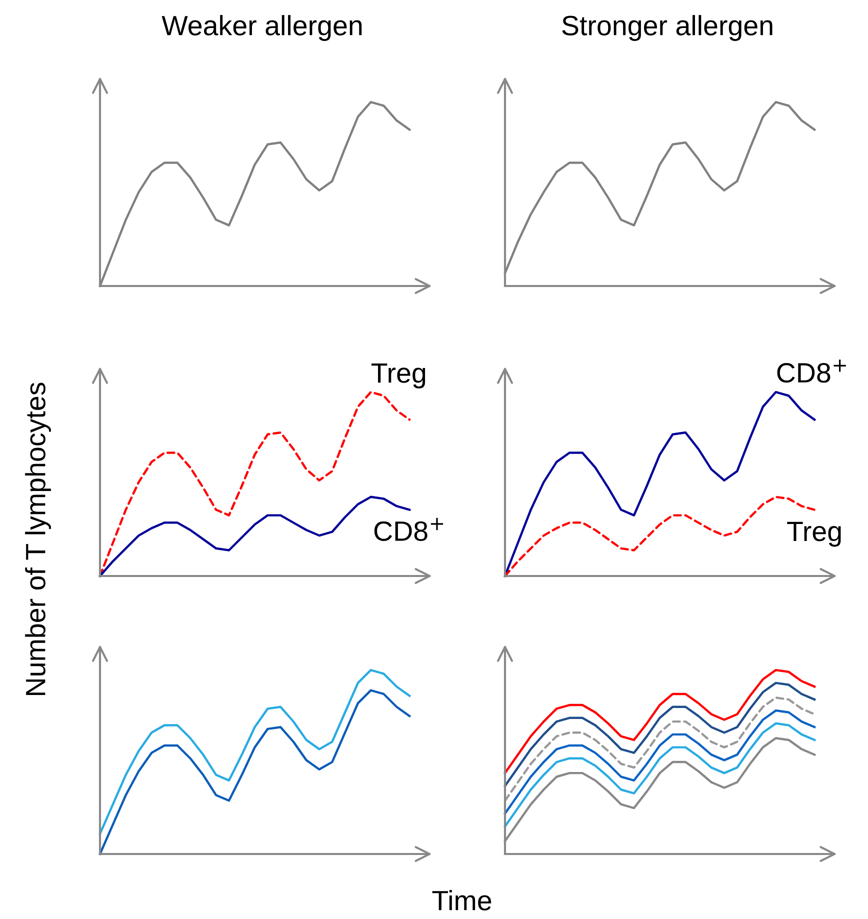  What do you see at coordinates (38, 538) in the screenshot?
I see `y-axis-title: Number of T lymphocytes` at bounding box center [38, 538].